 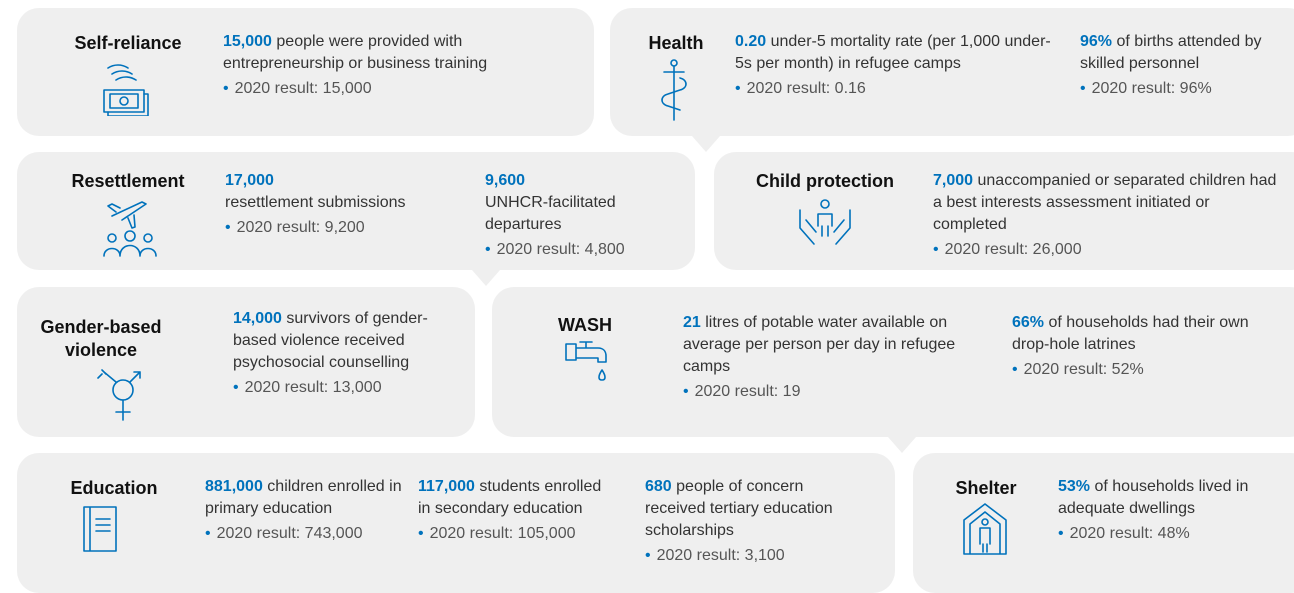 I want to click on result: 2020 result: 0.16, so click(x=900, y=89).